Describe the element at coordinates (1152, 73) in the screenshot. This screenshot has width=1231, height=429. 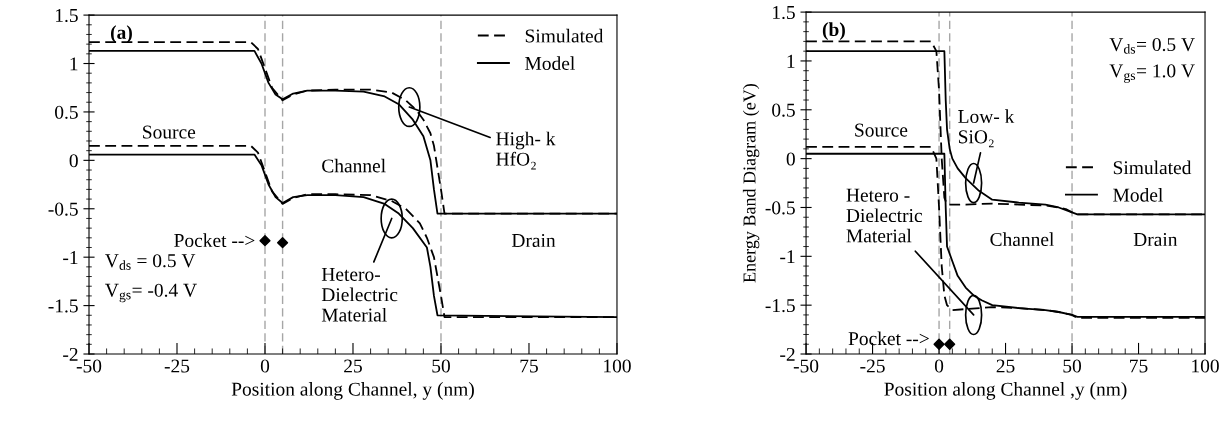
I see `annotation: V$_{gs}$= 1.0 V` at that location.